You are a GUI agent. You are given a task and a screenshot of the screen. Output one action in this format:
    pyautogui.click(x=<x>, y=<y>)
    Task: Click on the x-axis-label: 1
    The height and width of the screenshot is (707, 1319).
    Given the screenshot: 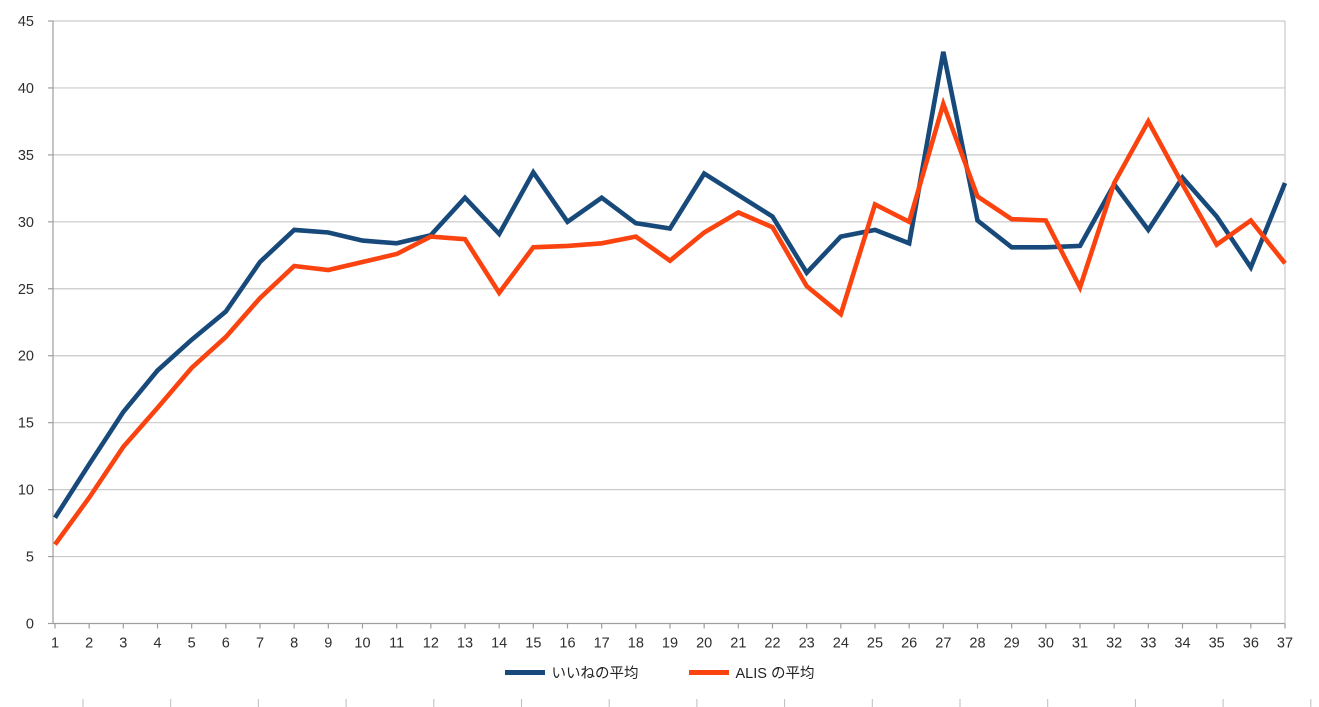 What is the action you would take?
    pyautogui.click(x=55, y=644)
    